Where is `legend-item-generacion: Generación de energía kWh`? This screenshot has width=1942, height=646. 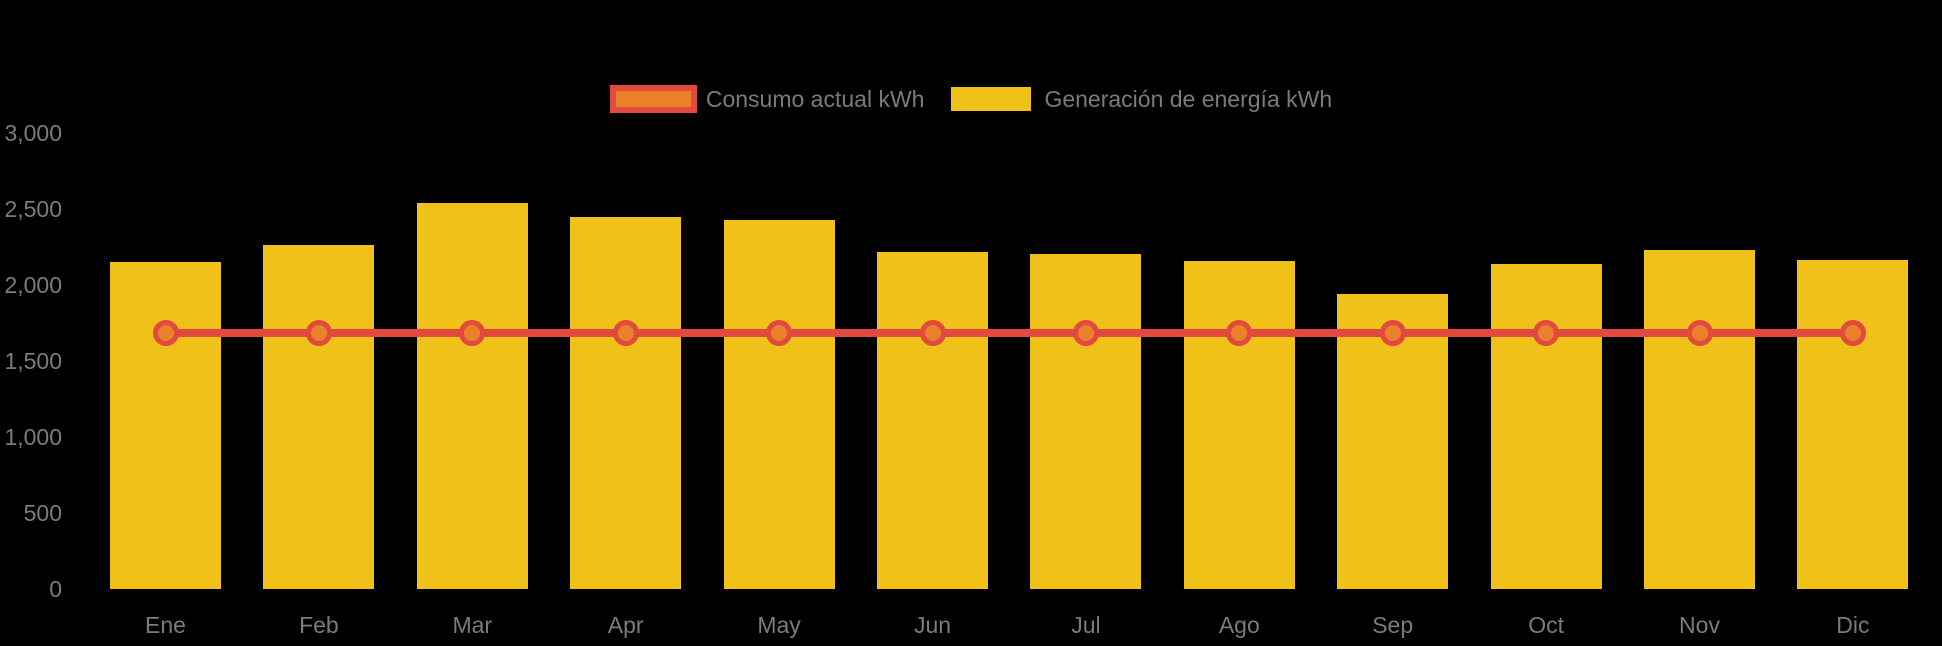
legend-item-generacion: Generación de energía kWh is located at coordinates (1141, 99).